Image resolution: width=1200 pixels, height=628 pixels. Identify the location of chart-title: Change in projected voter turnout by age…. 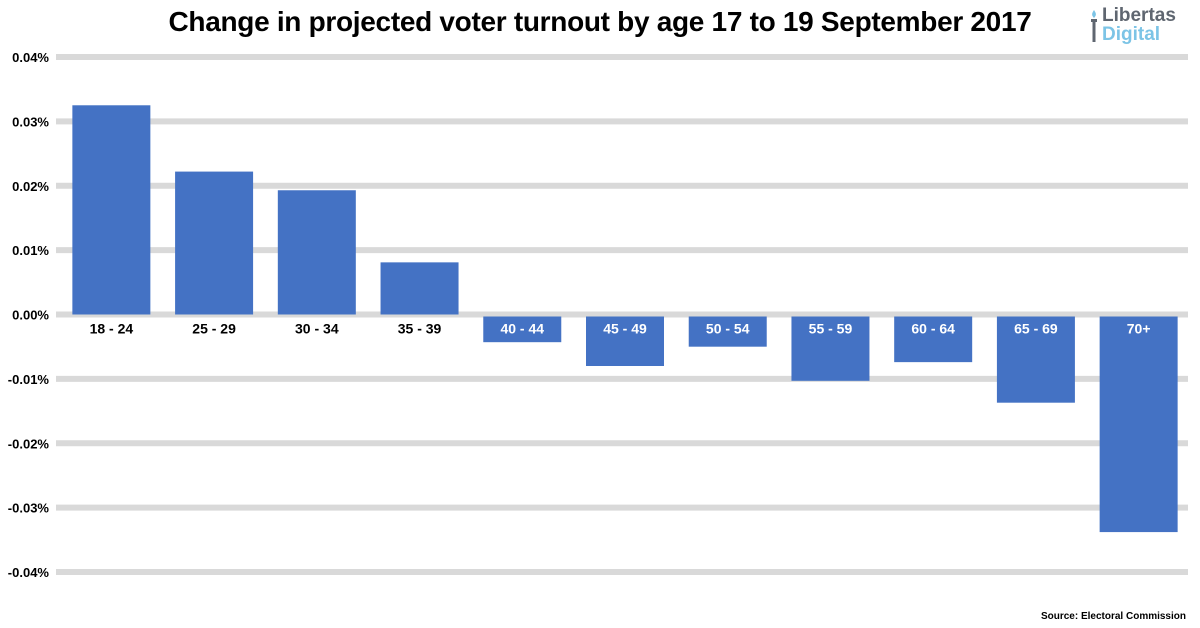
(600, 21).